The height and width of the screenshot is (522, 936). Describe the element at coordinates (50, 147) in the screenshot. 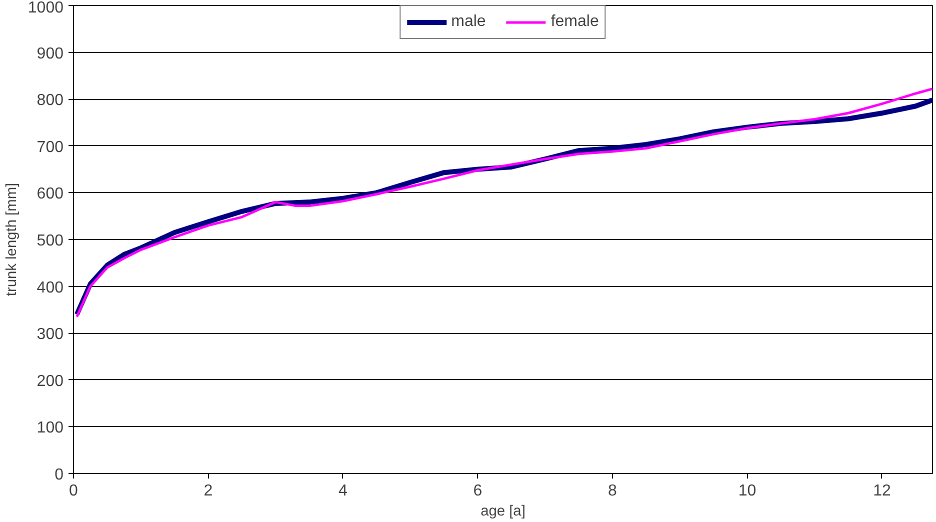

I see `y-tick-label: 700` at that location.